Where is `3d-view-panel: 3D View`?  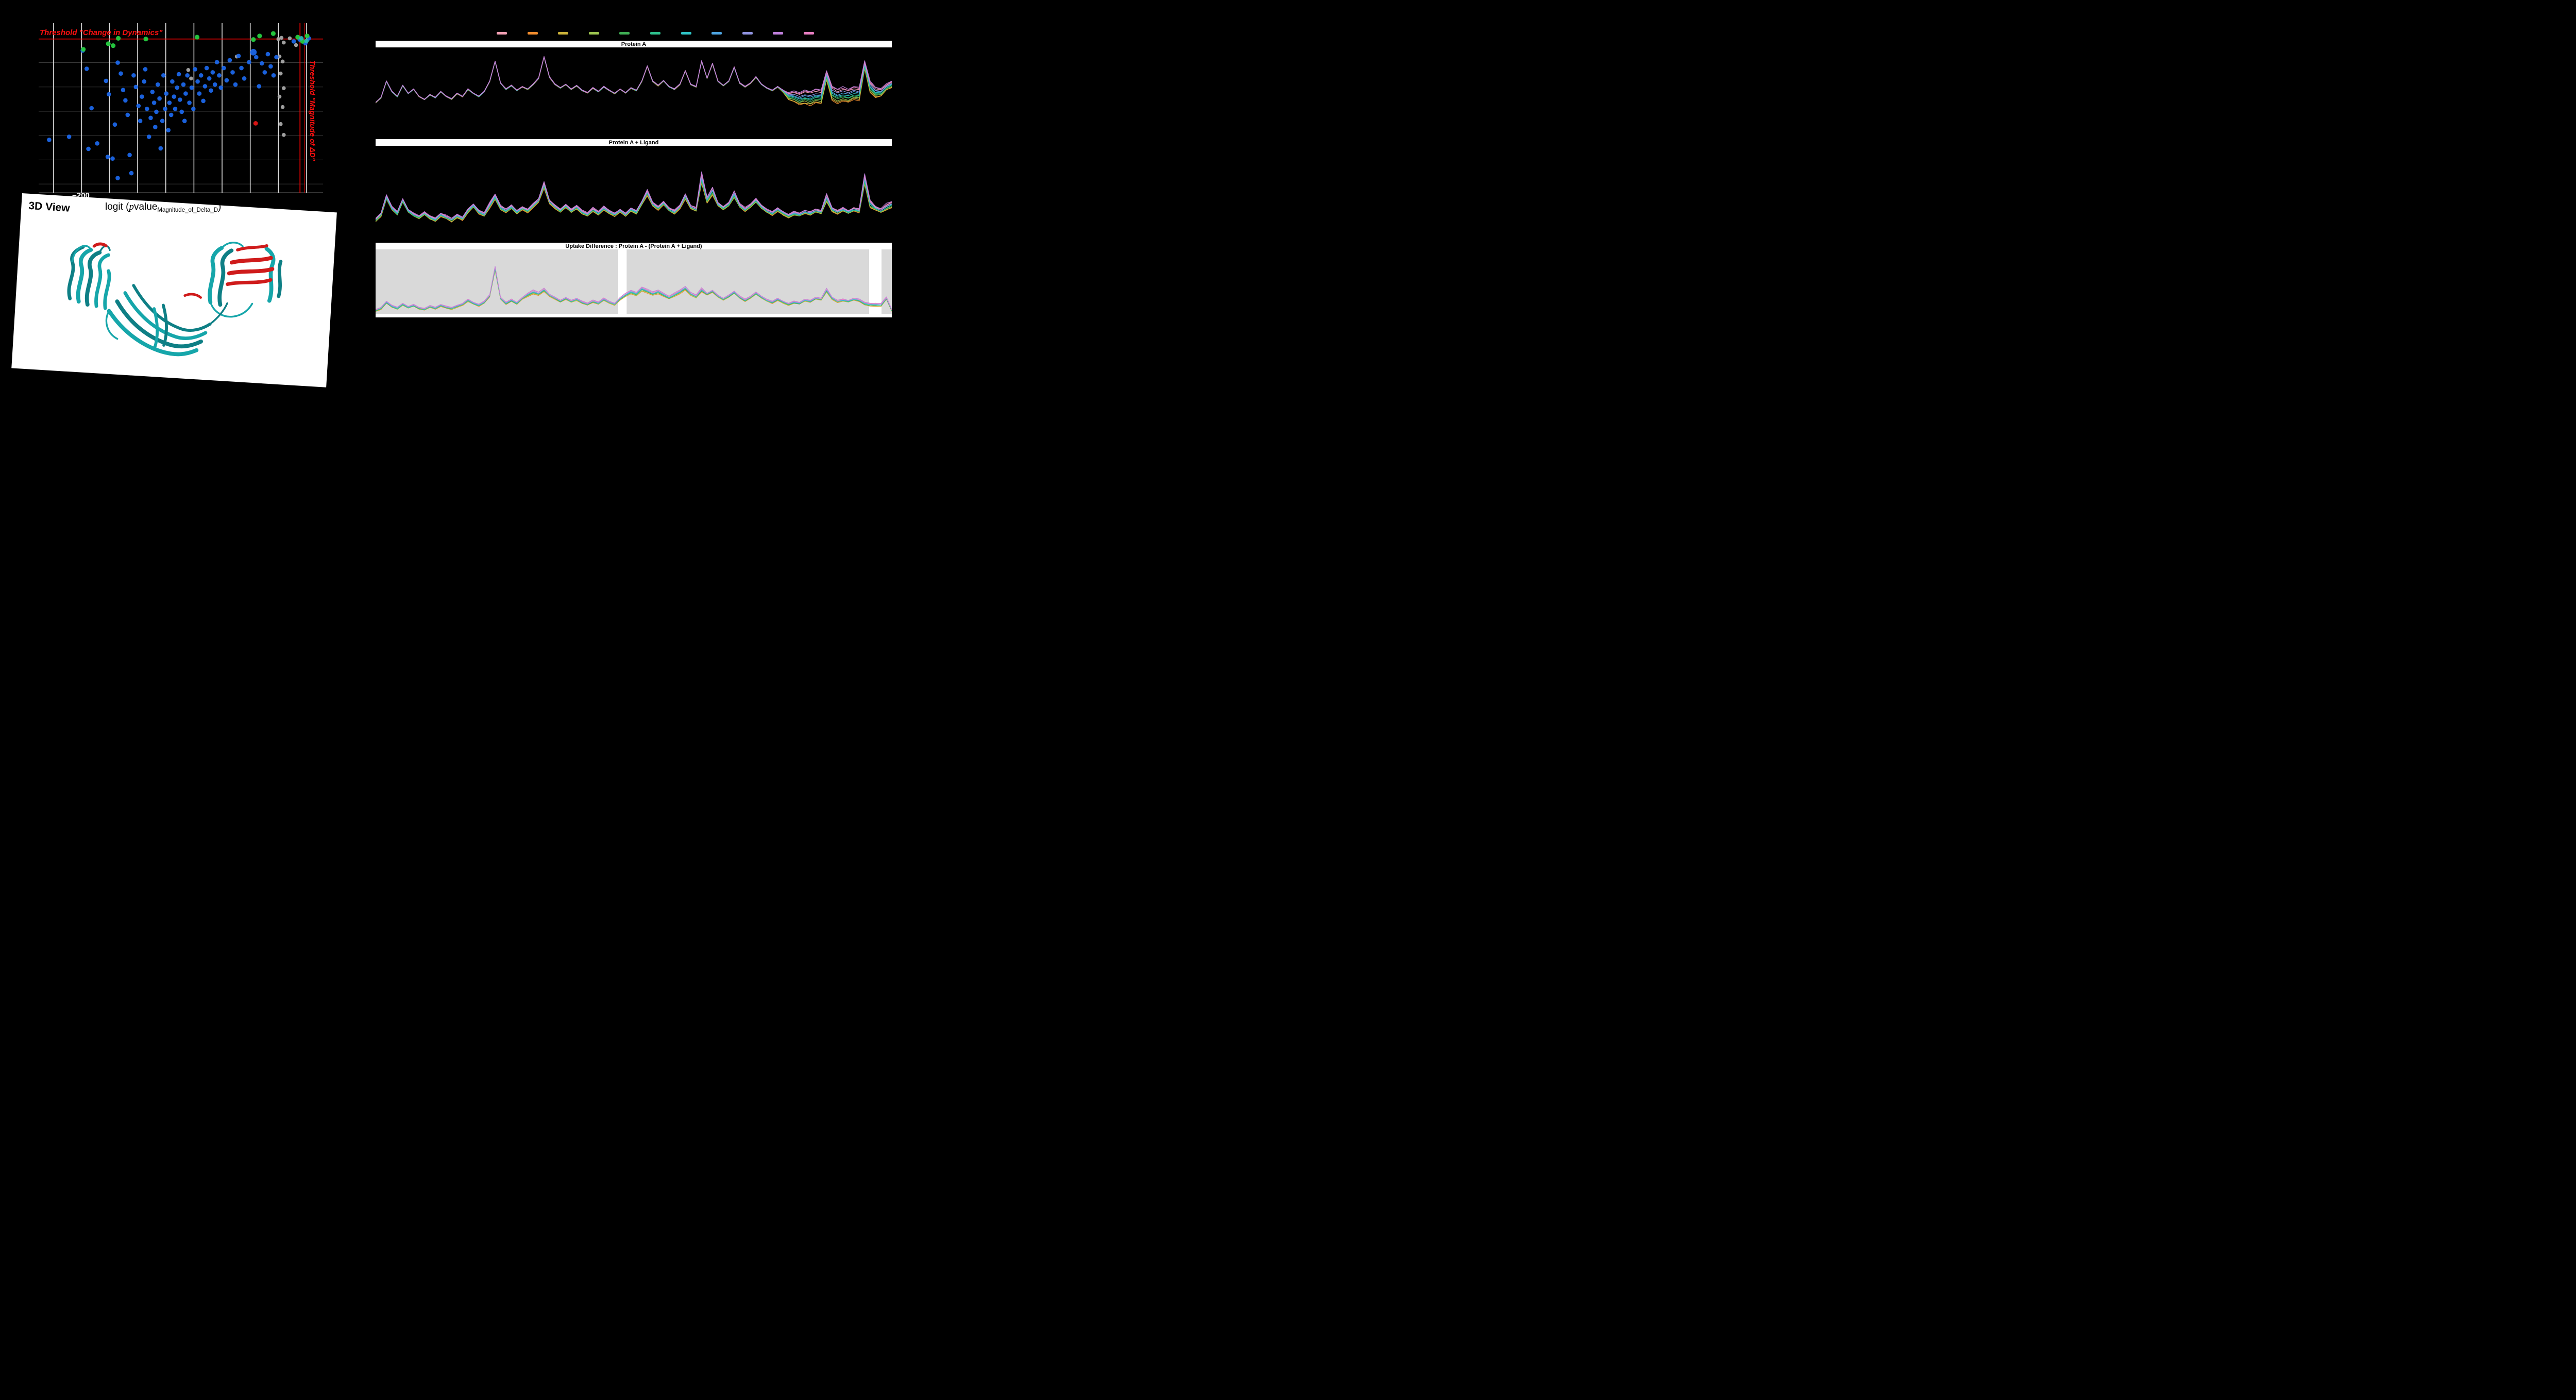
3d-view-panel: 3D View is located at coordinates (174, 290).